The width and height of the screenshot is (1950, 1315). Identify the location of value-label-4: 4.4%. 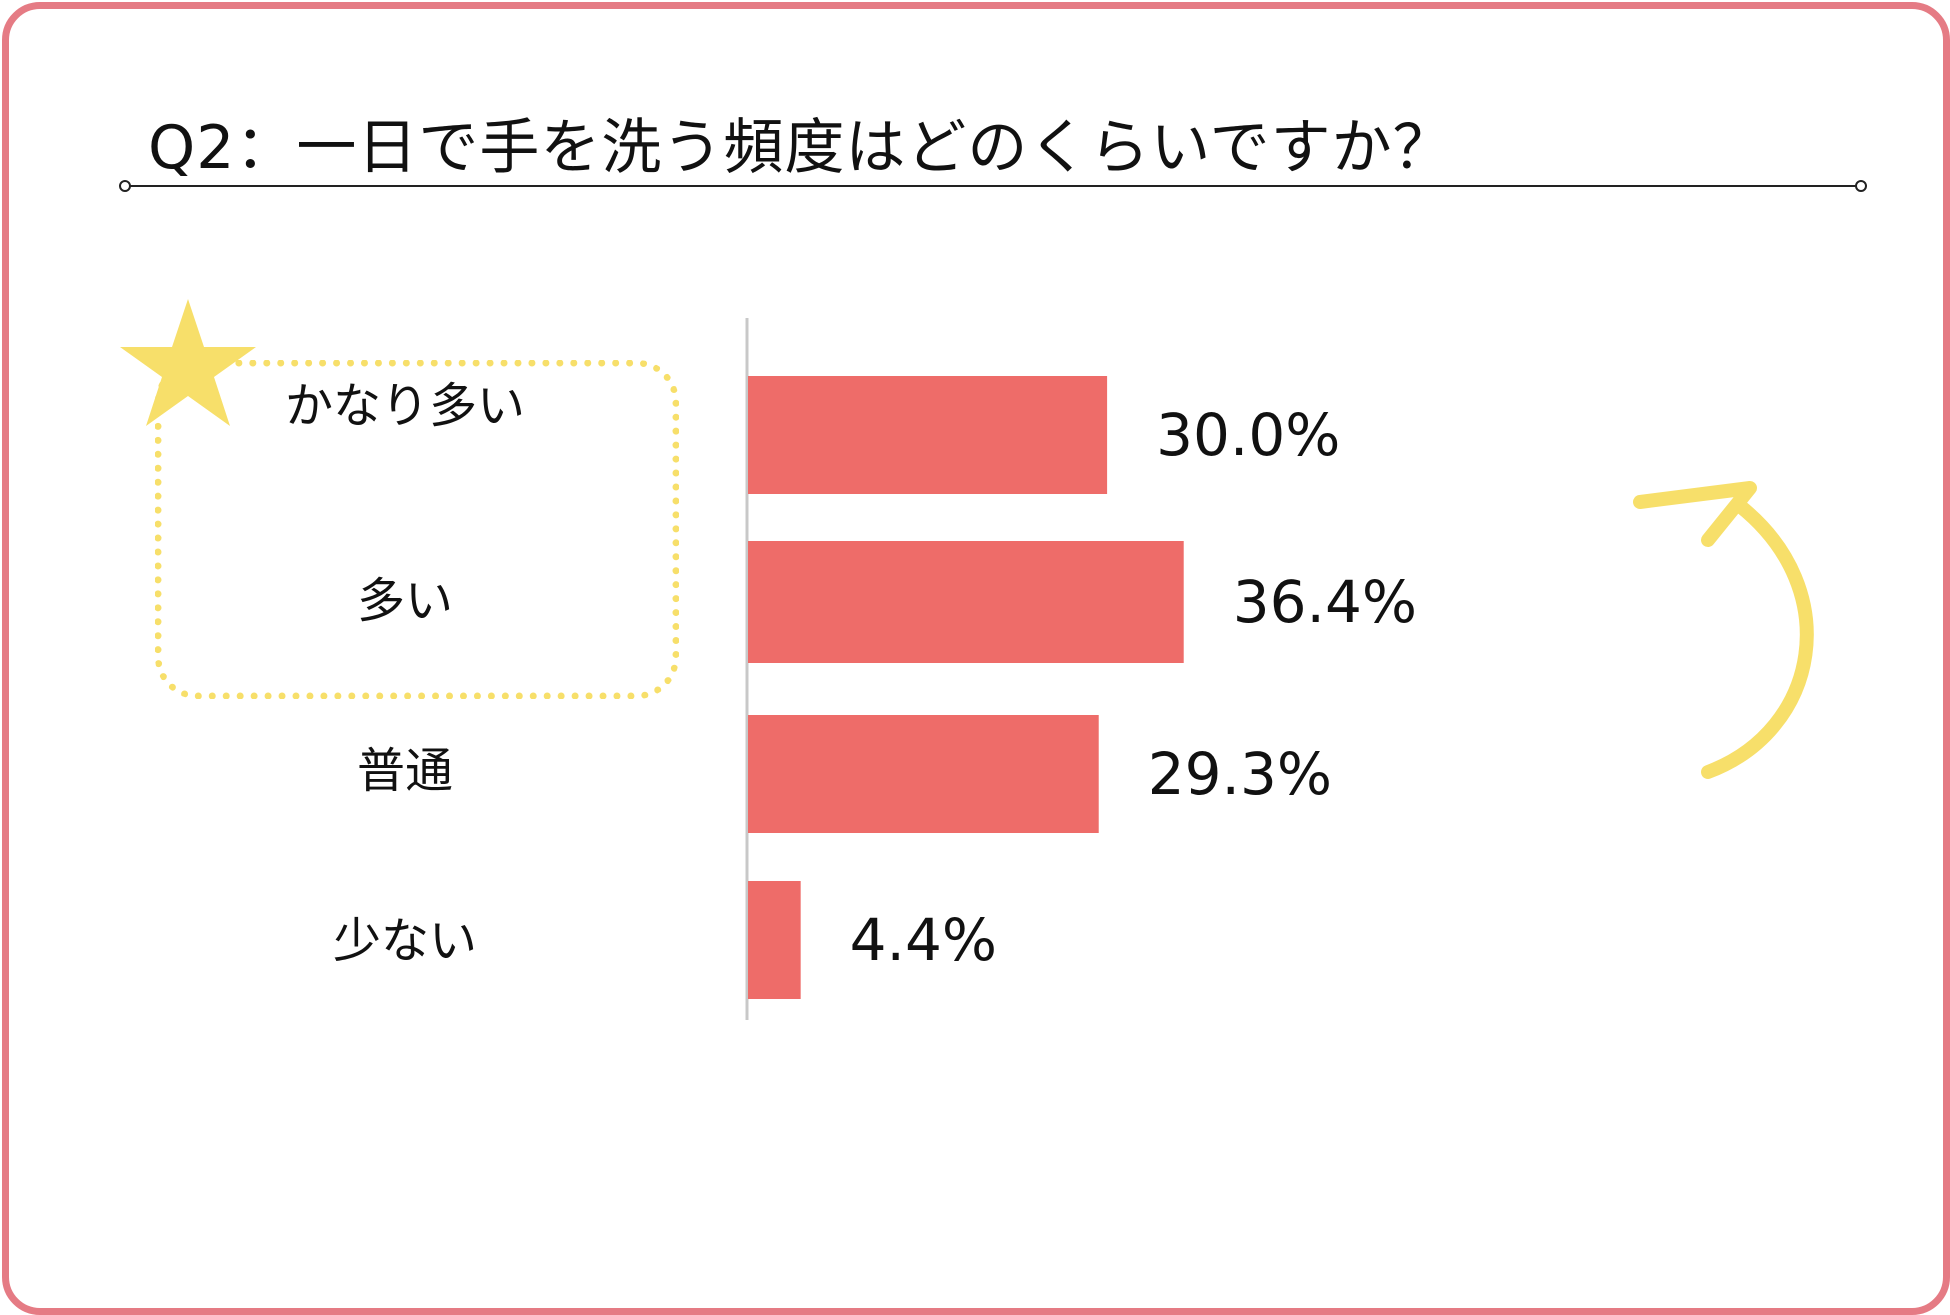
(923, 940).